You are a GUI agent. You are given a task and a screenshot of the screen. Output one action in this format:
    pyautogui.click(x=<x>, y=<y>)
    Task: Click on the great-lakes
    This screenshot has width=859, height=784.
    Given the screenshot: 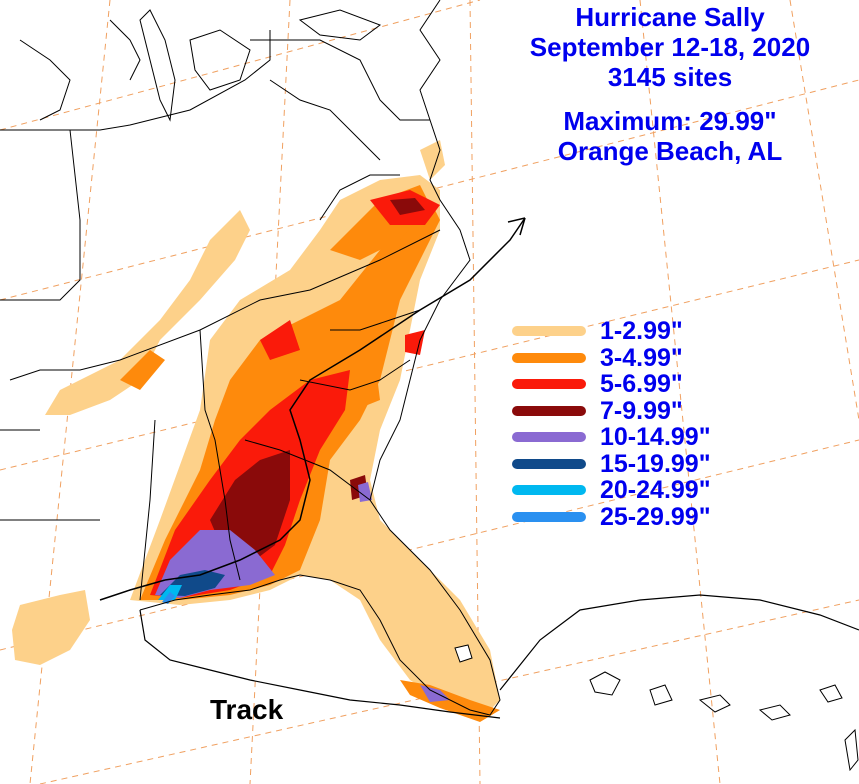 What is the action you would take?
    pyautogui.click(x=260, y=65)
    